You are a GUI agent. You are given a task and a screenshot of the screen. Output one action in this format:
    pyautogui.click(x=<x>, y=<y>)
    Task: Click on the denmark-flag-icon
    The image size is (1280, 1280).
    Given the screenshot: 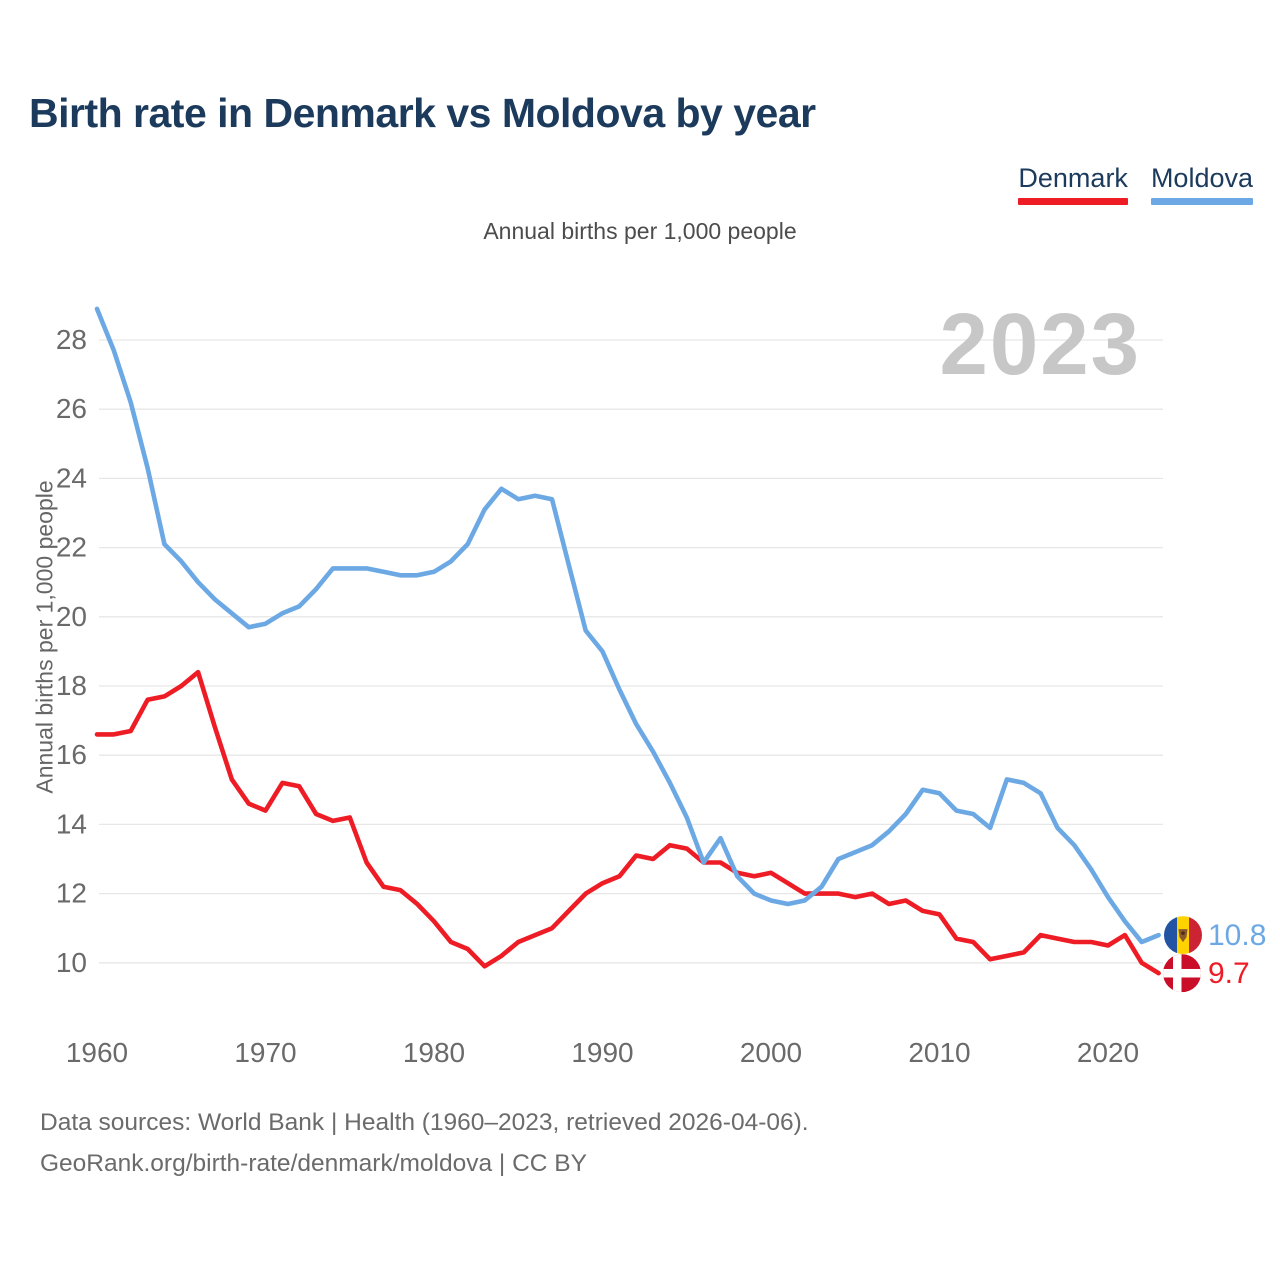 What is the action you would take?
    pyautogui.click(x=1182, y=973)
    